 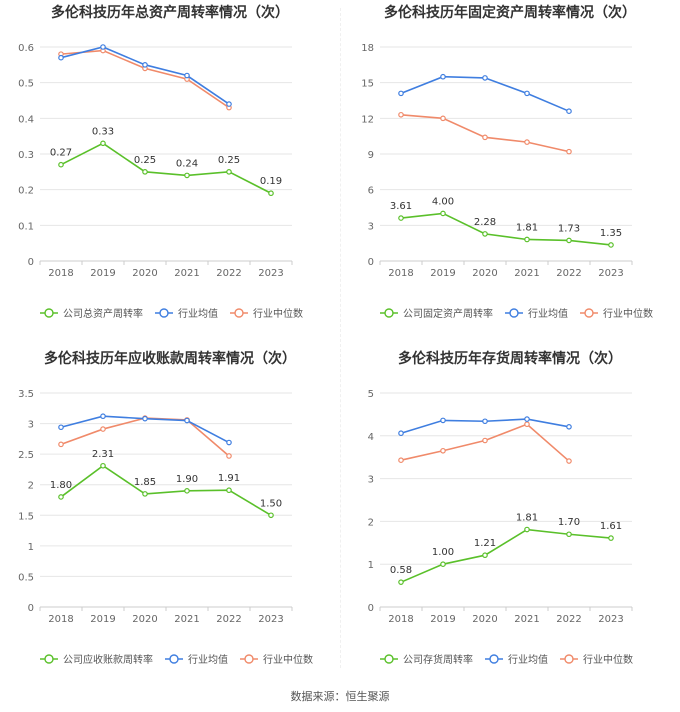 I want to click on data-label: 1.85, so click(x=145, y=482).